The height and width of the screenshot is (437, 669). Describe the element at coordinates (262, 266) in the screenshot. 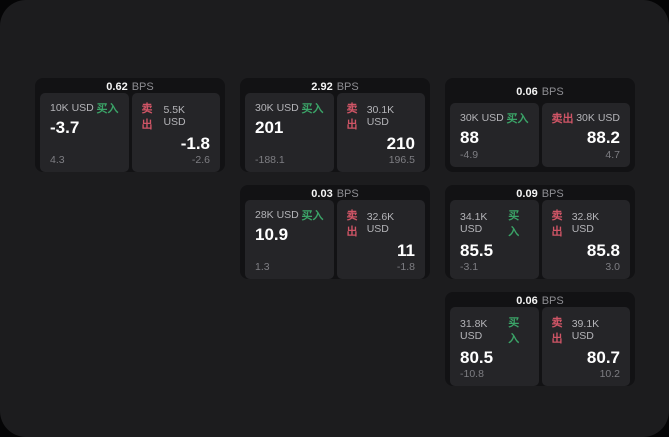

I see `buy-delta: 1.3` at that location.